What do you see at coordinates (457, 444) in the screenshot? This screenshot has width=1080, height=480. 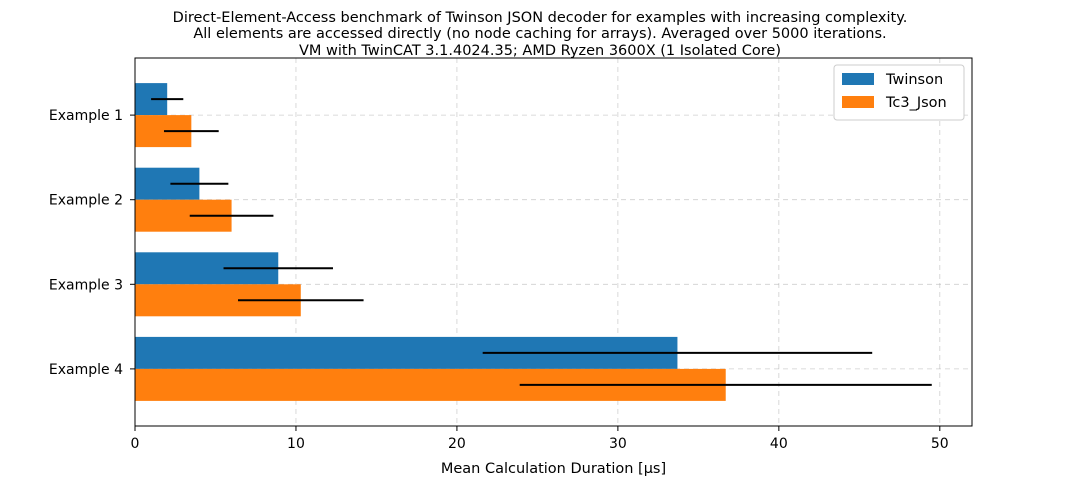 I see `x-tick-label: 20` at bounding box center [457, 444].